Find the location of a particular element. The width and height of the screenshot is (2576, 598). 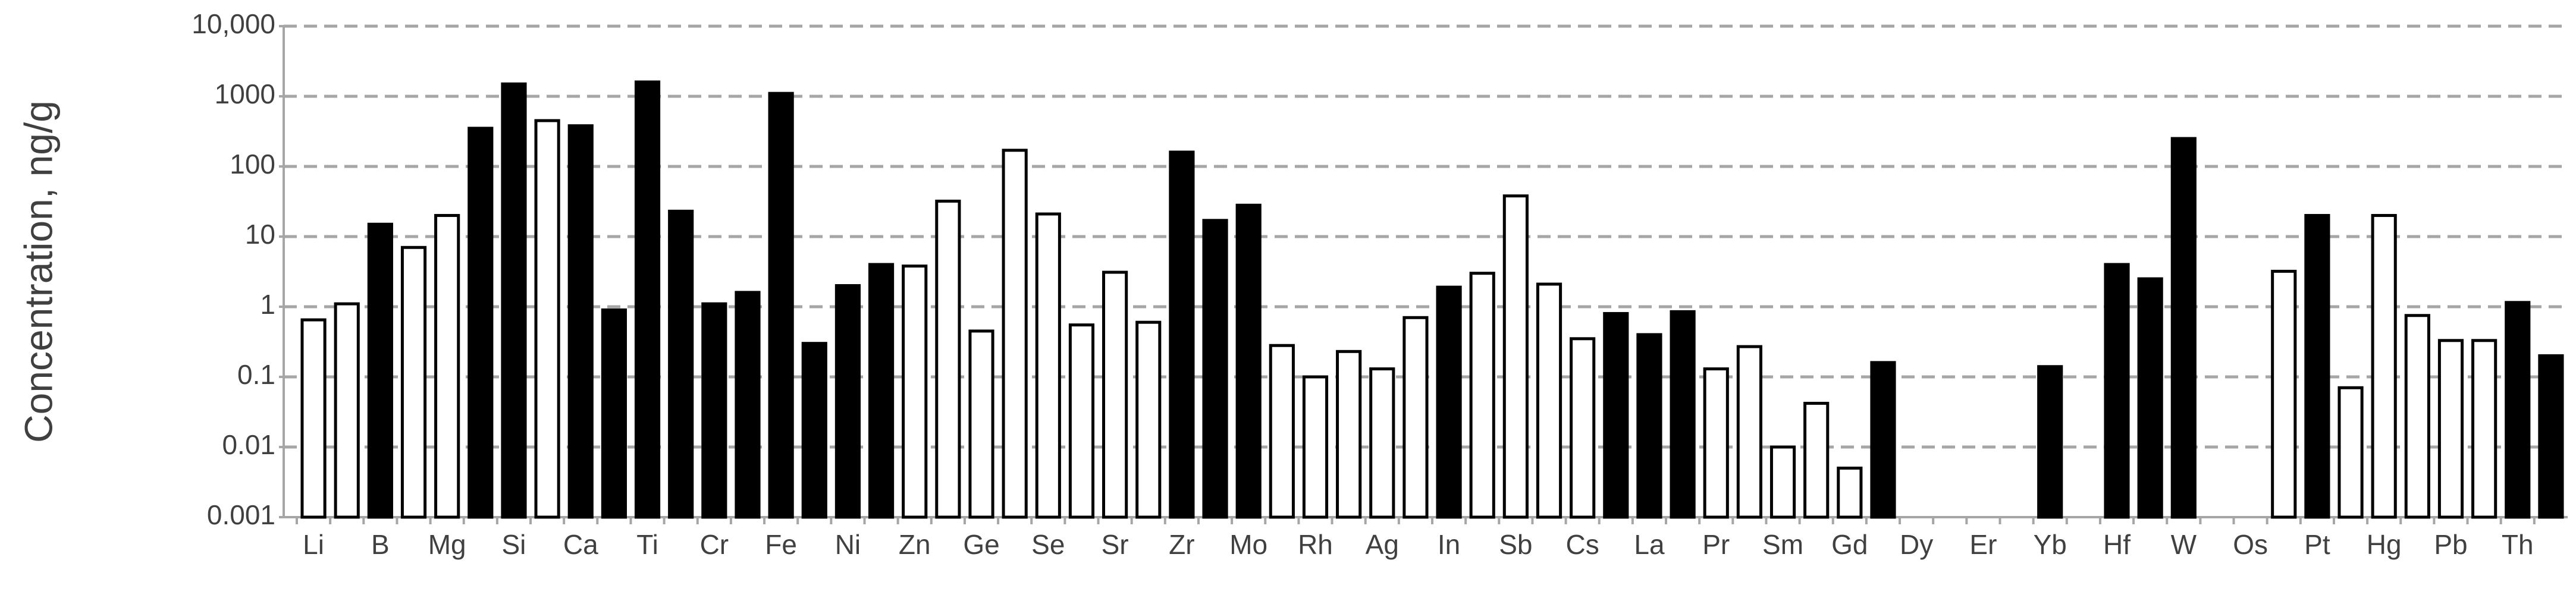

y-tick-label: 100 is located at coordinates (252, 165).